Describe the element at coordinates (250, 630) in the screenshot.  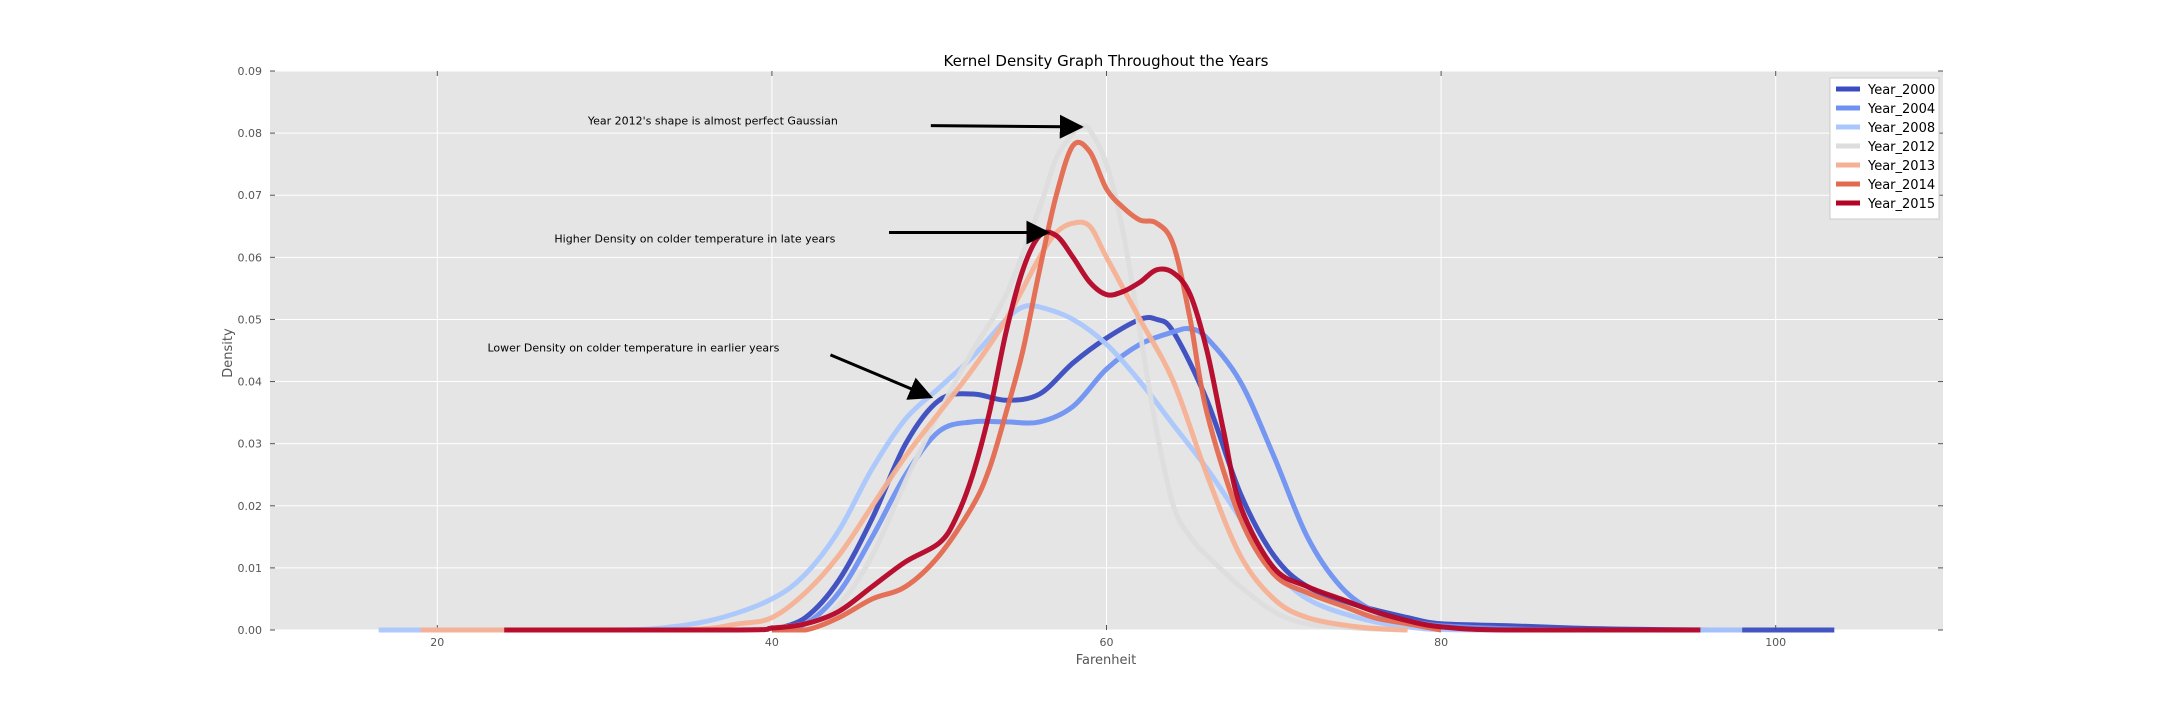
I see `y-tick-label: 0.00` at that location.